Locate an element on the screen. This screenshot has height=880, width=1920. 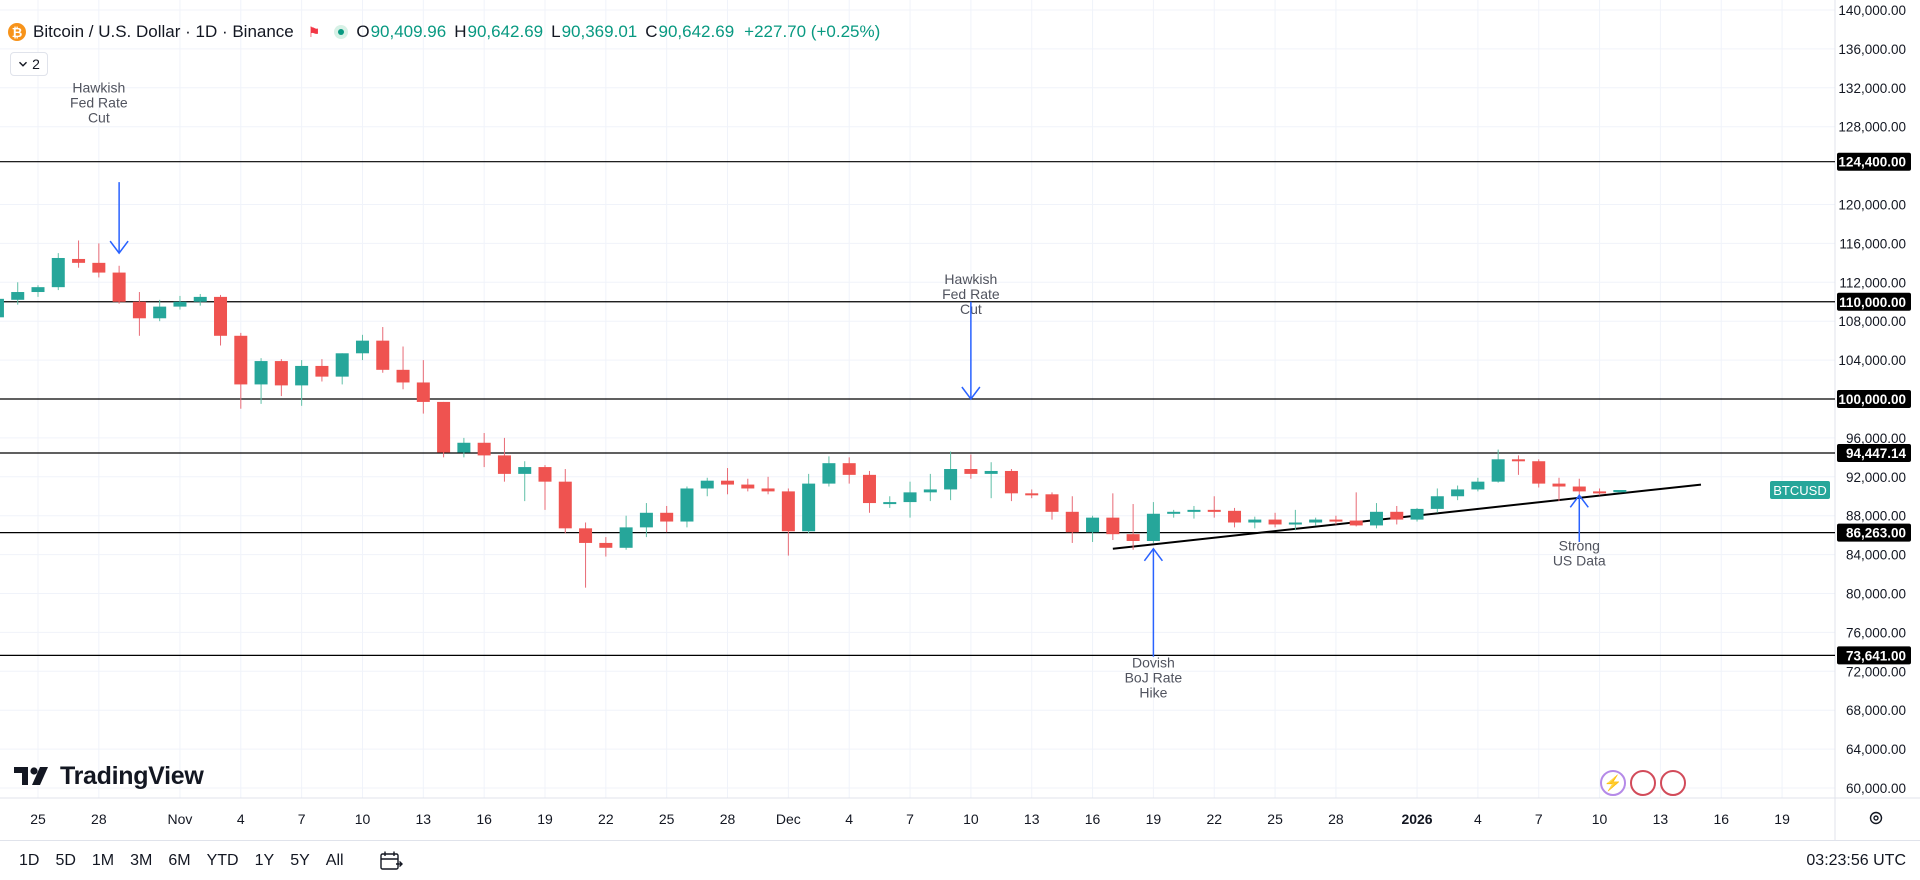
annotation-text: Strong is located at coordinates (1579, 546).